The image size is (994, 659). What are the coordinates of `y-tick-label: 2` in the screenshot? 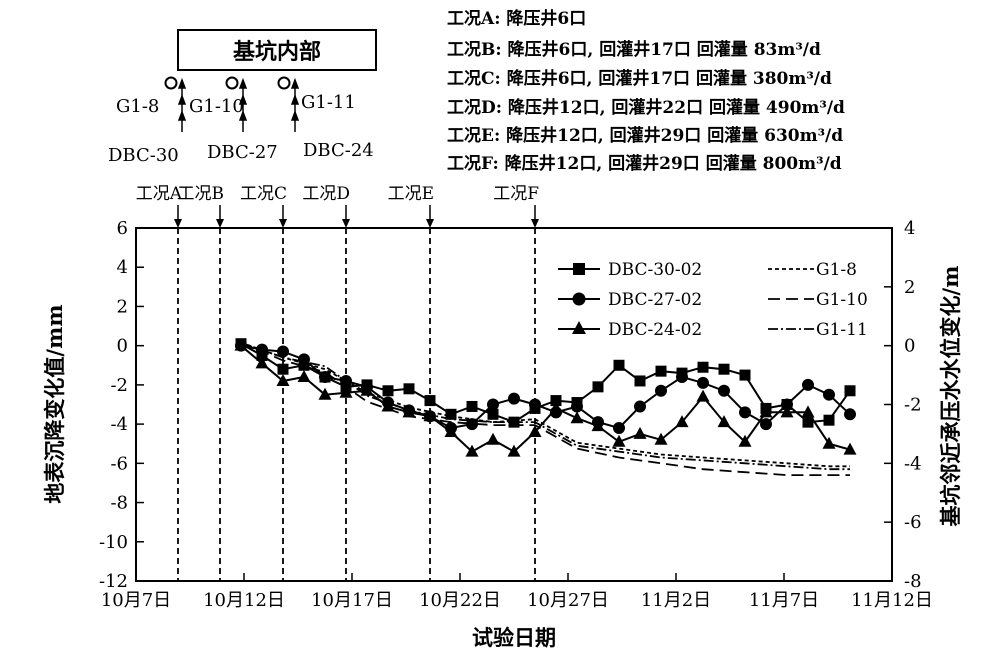 It's located at (122, 306).